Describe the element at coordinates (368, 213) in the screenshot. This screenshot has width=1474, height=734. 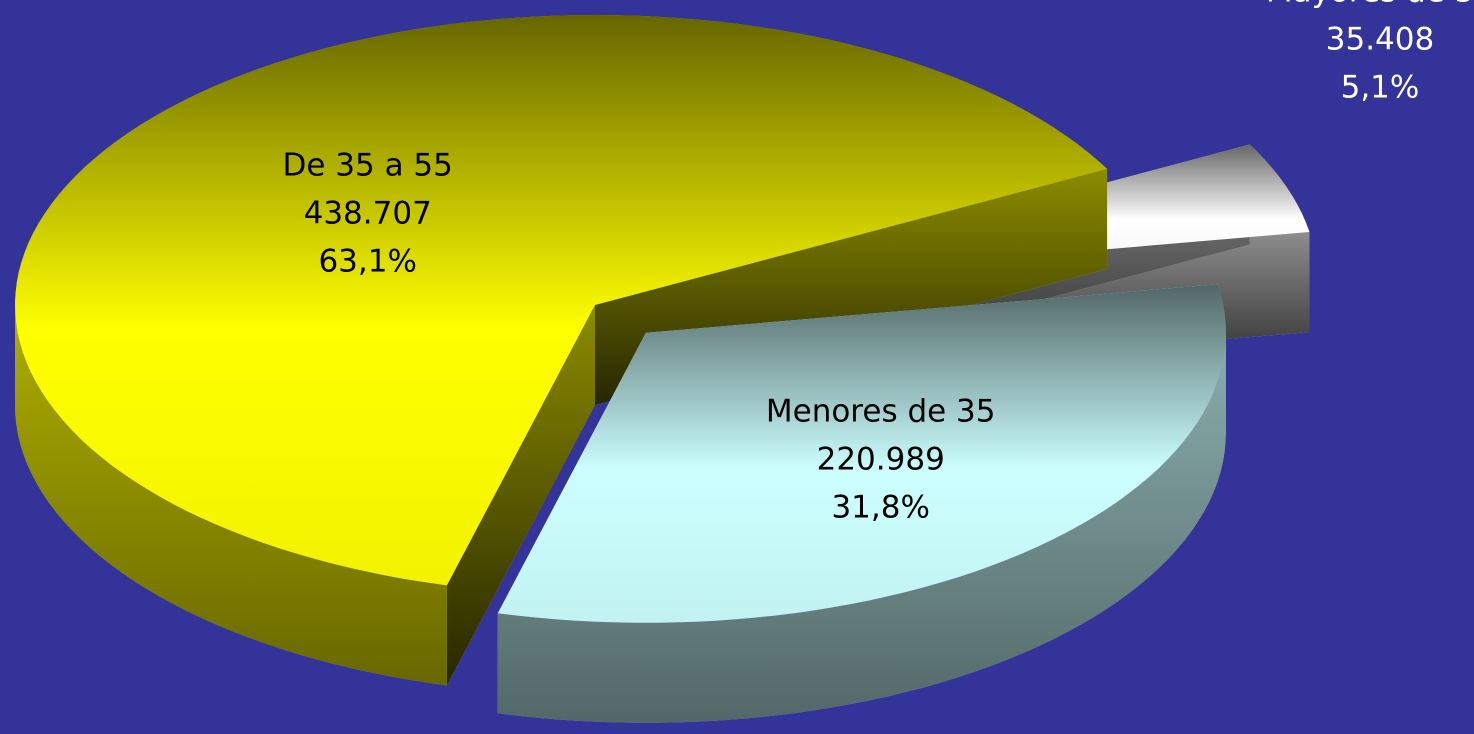
I see `value-label: 438.707` at that location.